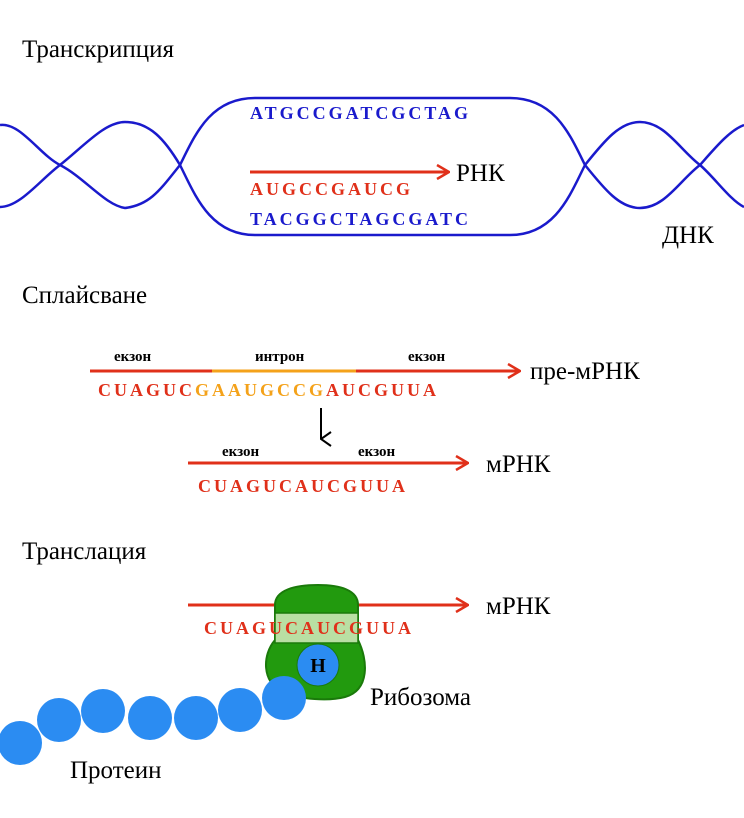 The height and width of the screenshot is (818, 744). I want to click on translation-mrna-label: мРНК, so click(518, 606).